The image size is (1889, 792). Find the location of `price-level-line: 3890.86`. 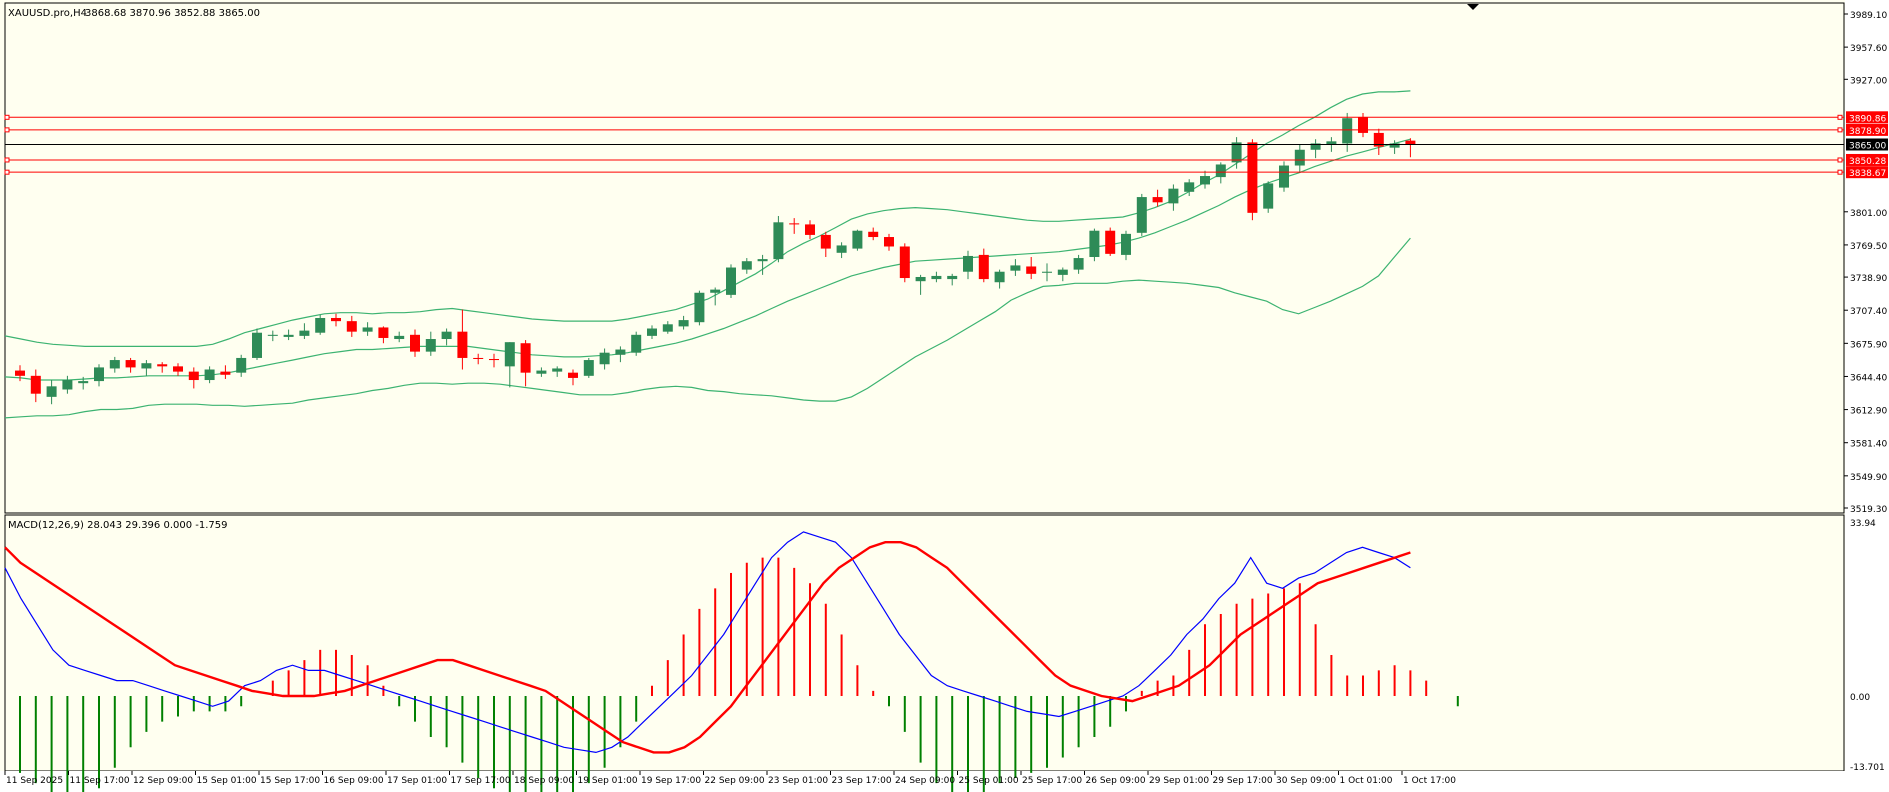

price-level-line: 3890.86 is located at coordinates (946, 117).